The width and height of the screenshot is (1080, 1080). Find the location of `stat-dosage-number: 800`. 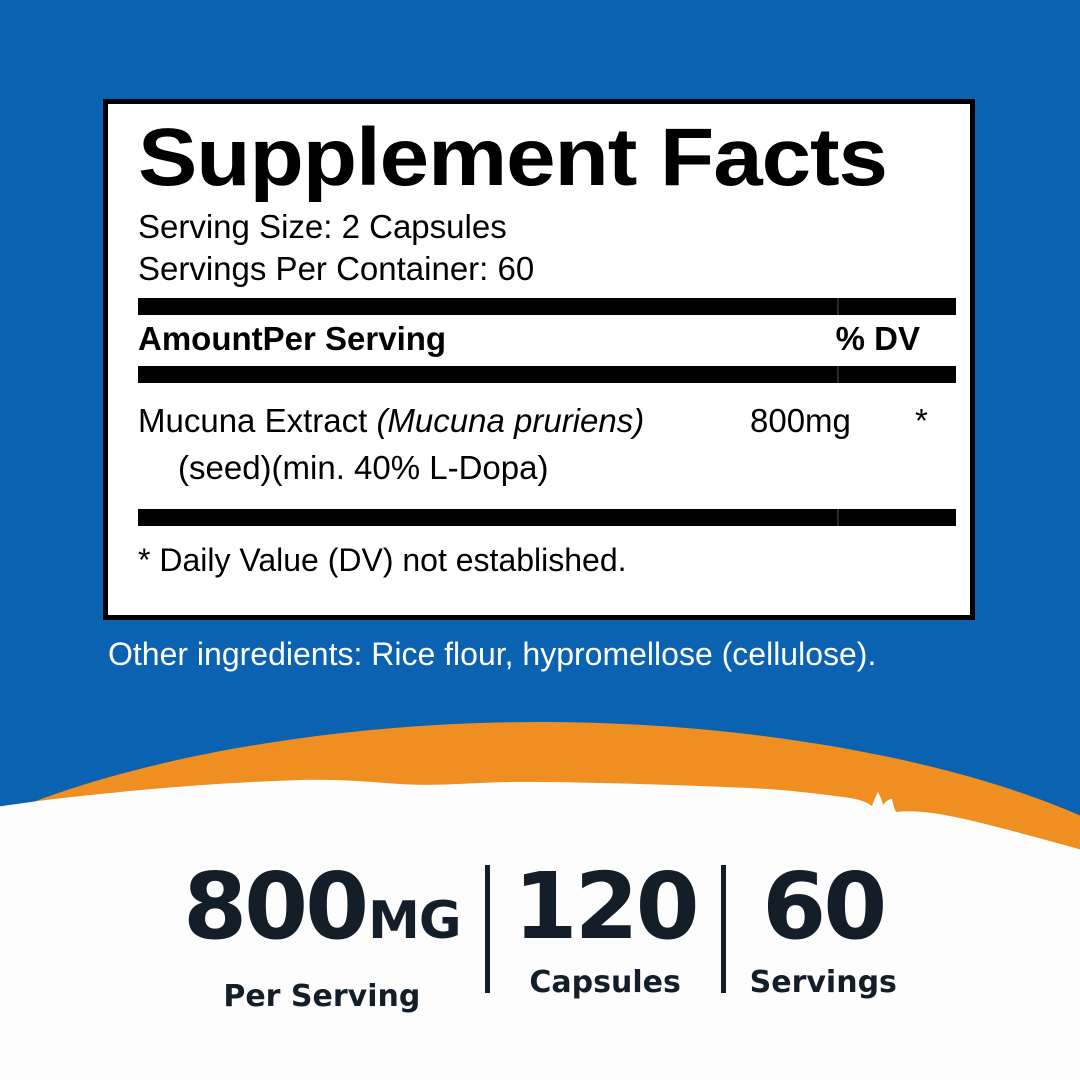

stat-dosage-number: 800 is located at coordinates (276, 906).